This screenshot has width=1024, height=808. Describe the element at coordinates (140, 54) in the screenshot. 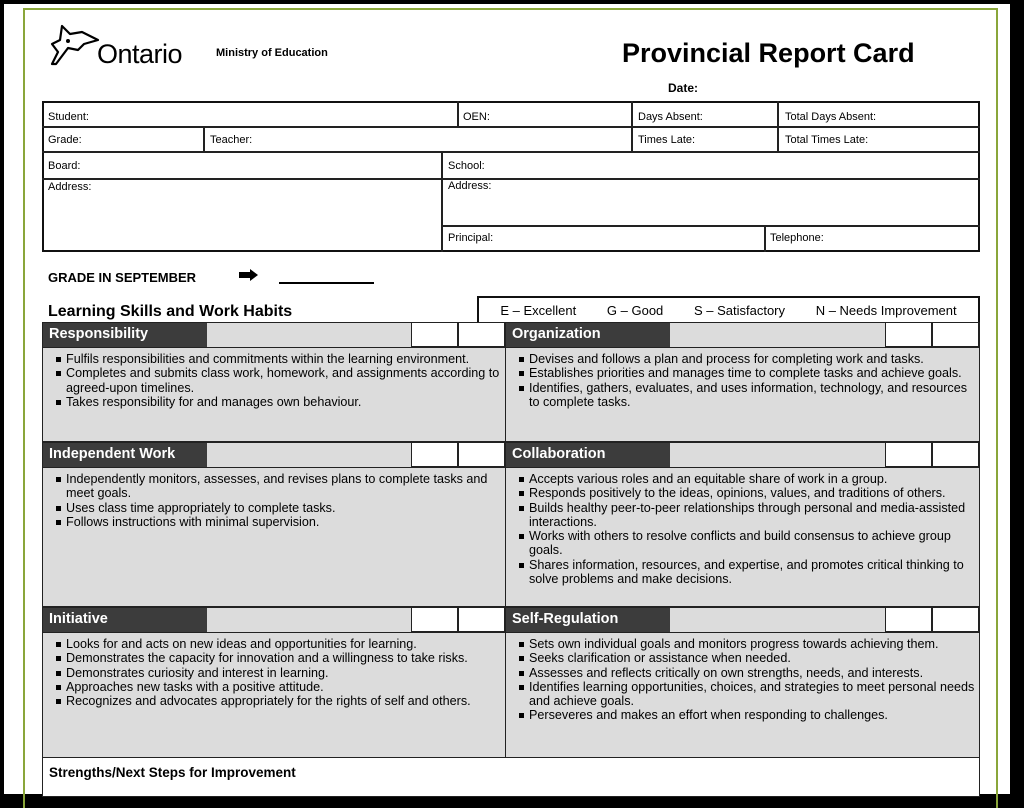

I see `ontario-logo-text: Ontario` at that location.